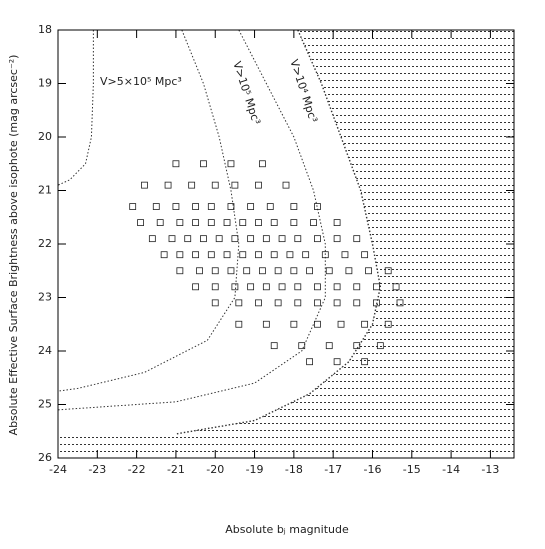 This screenshot has width=545, height=549. I want to click on y-tick-label: 26, so click(45, 457).